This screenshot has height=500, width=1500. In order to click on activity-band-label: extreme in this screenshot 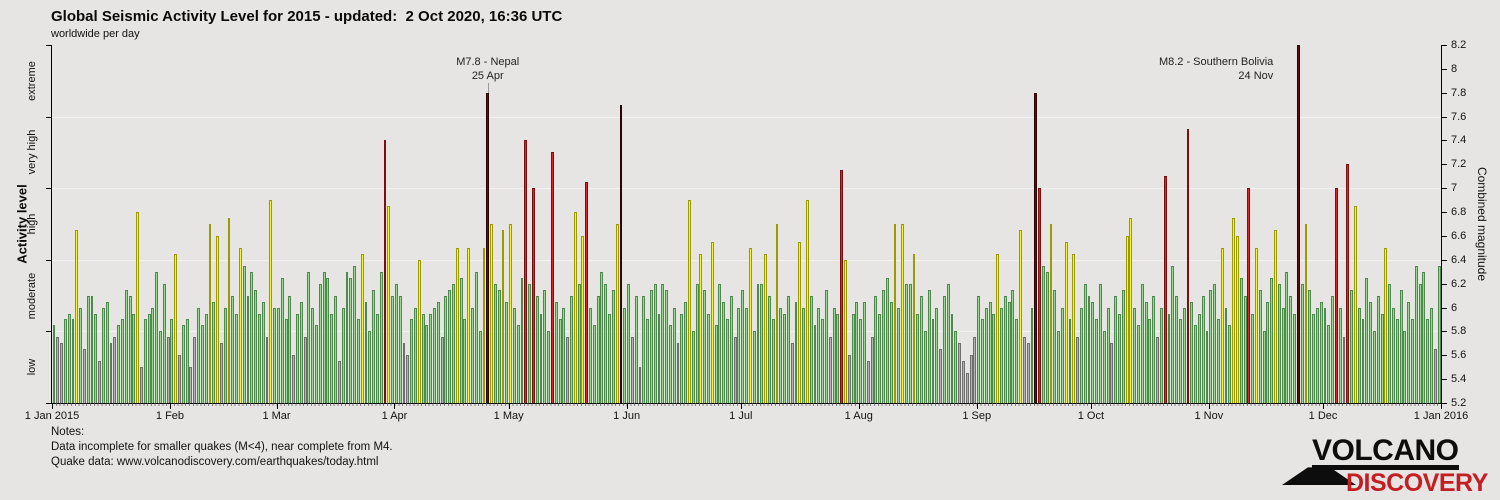, I will do `click(32, 80)`.